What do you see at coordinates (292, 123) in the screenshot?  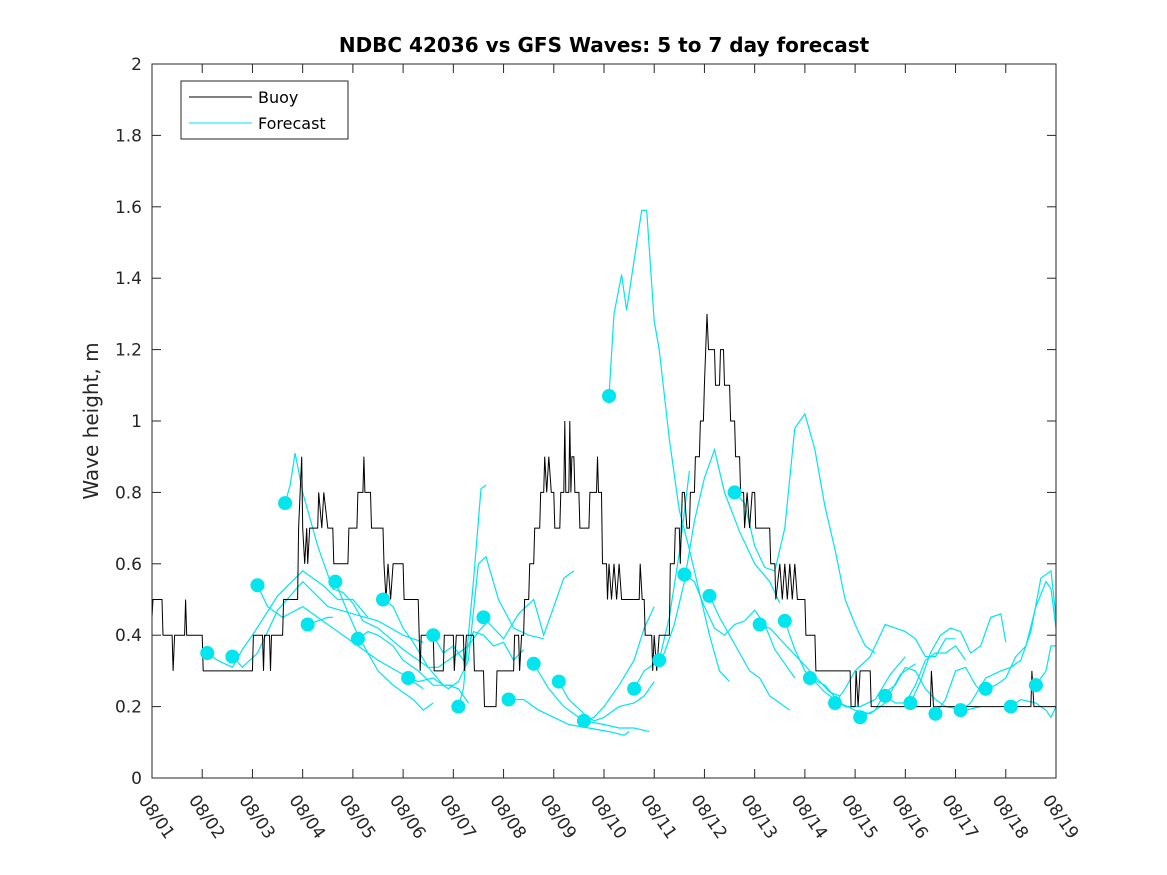 I see `legend-forecast-label: Forecast` at bounding box center [292, 123].